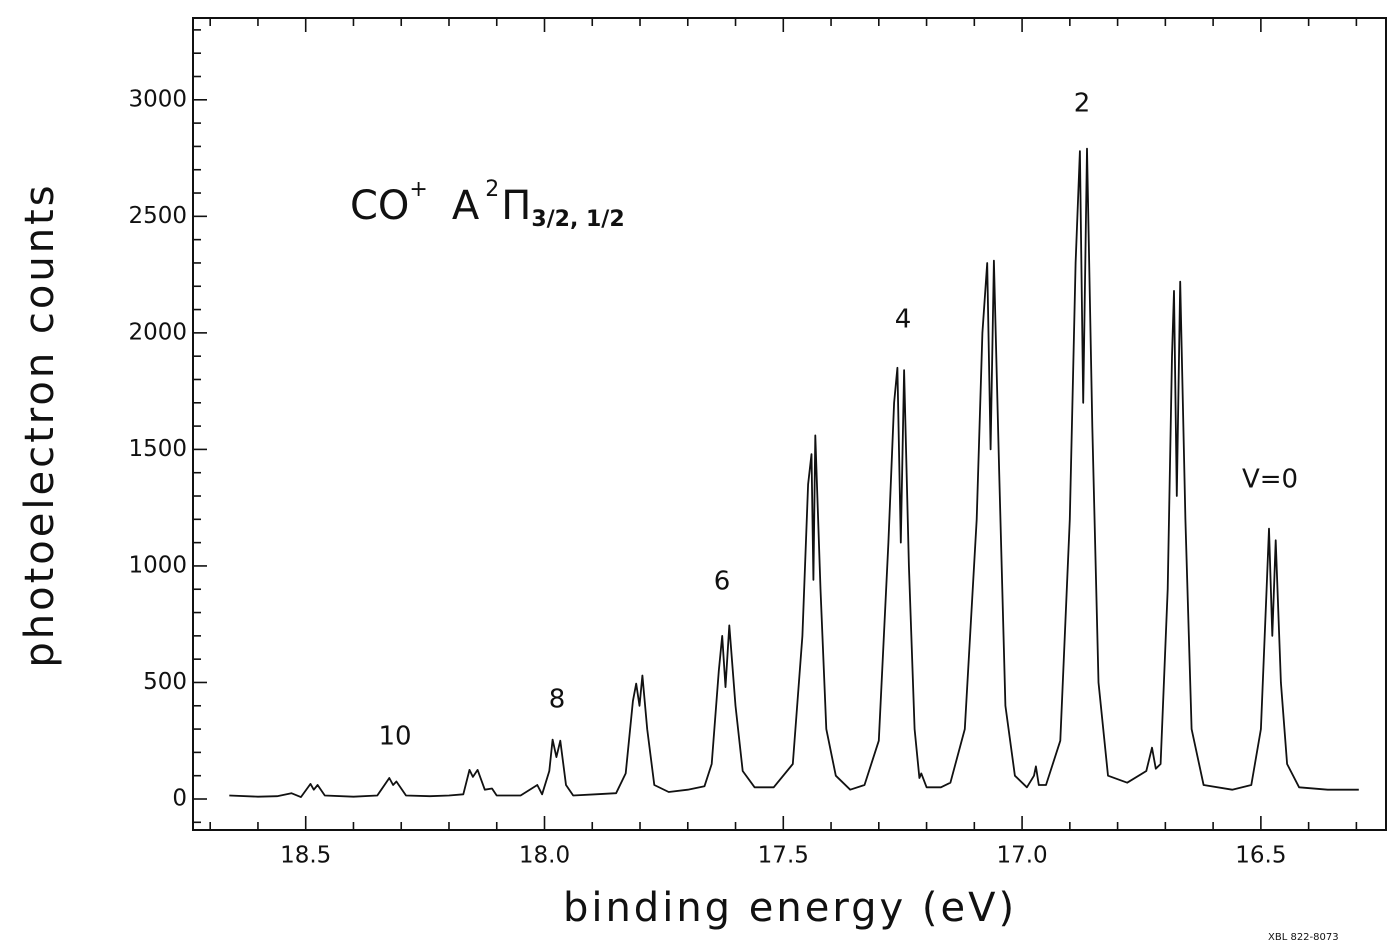 Image resolution: width=1387 pixels, height=946 pixels. Describe the element at coordinates (722, 582) in the screenshot. I see `peak-label: 6` at that location.